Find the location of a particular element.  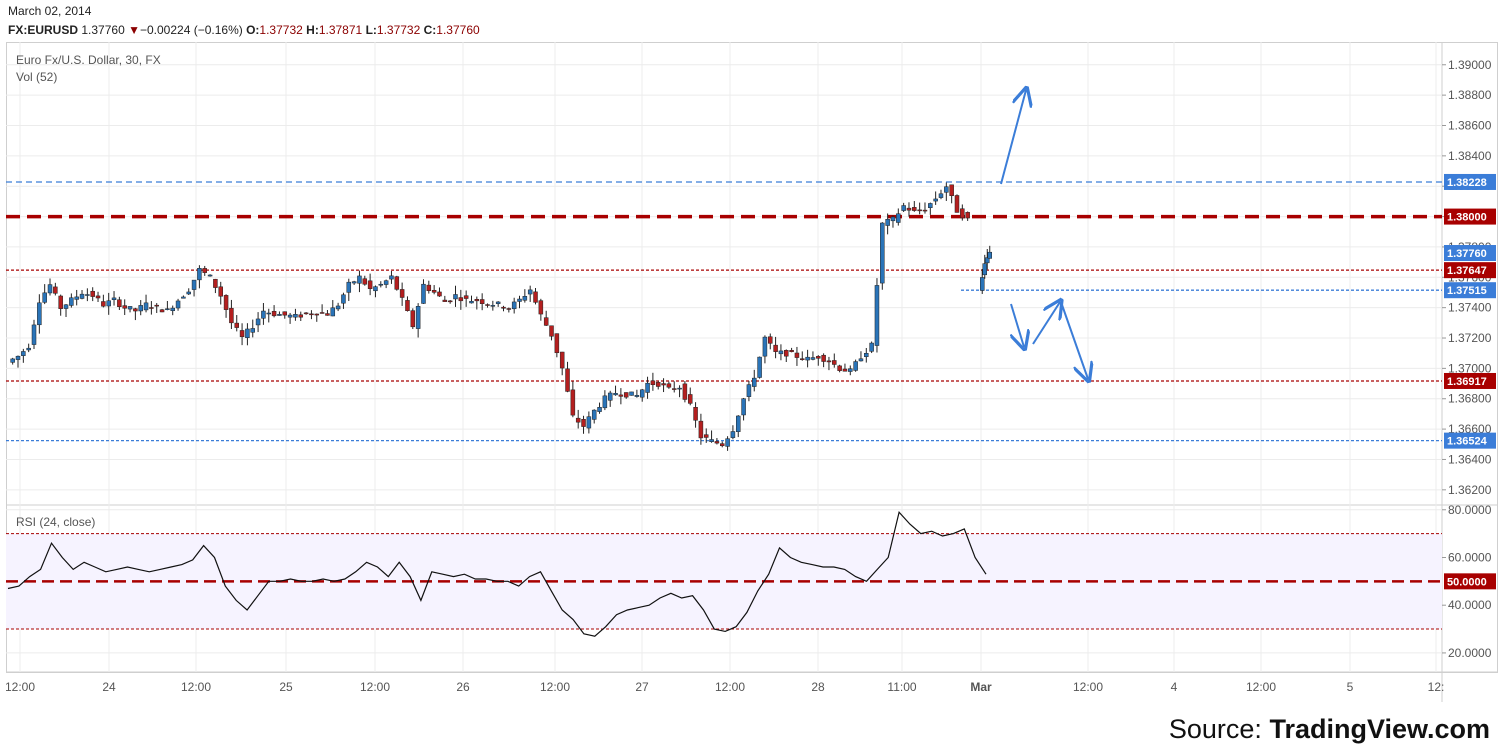

pullback-arrow is located at coordinates (1017, 325).